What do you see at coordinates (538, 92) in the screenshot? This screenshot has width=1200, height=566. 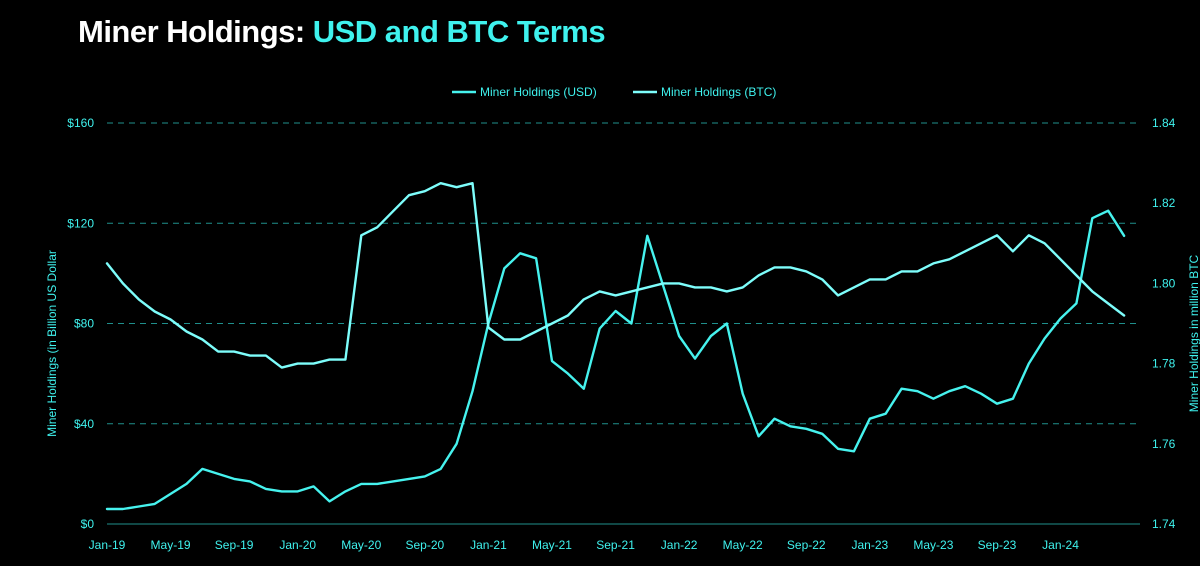 I see `legend-label-1: Miner Holdings (USD)` at bounding box center [538, 92].